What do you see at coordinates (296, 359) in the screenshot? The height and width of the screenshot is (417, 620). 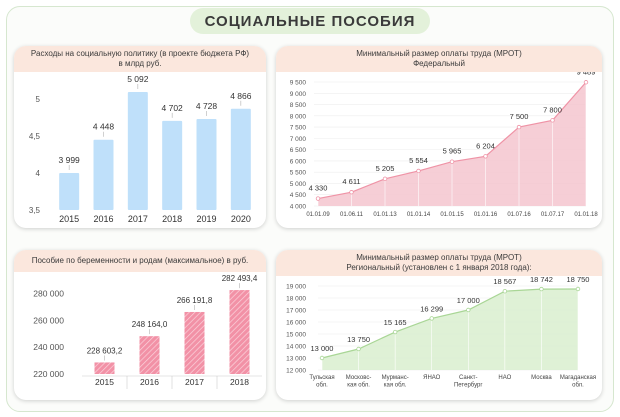 I see `y-tick-label: 13 000` at bounding box center [296, 359].